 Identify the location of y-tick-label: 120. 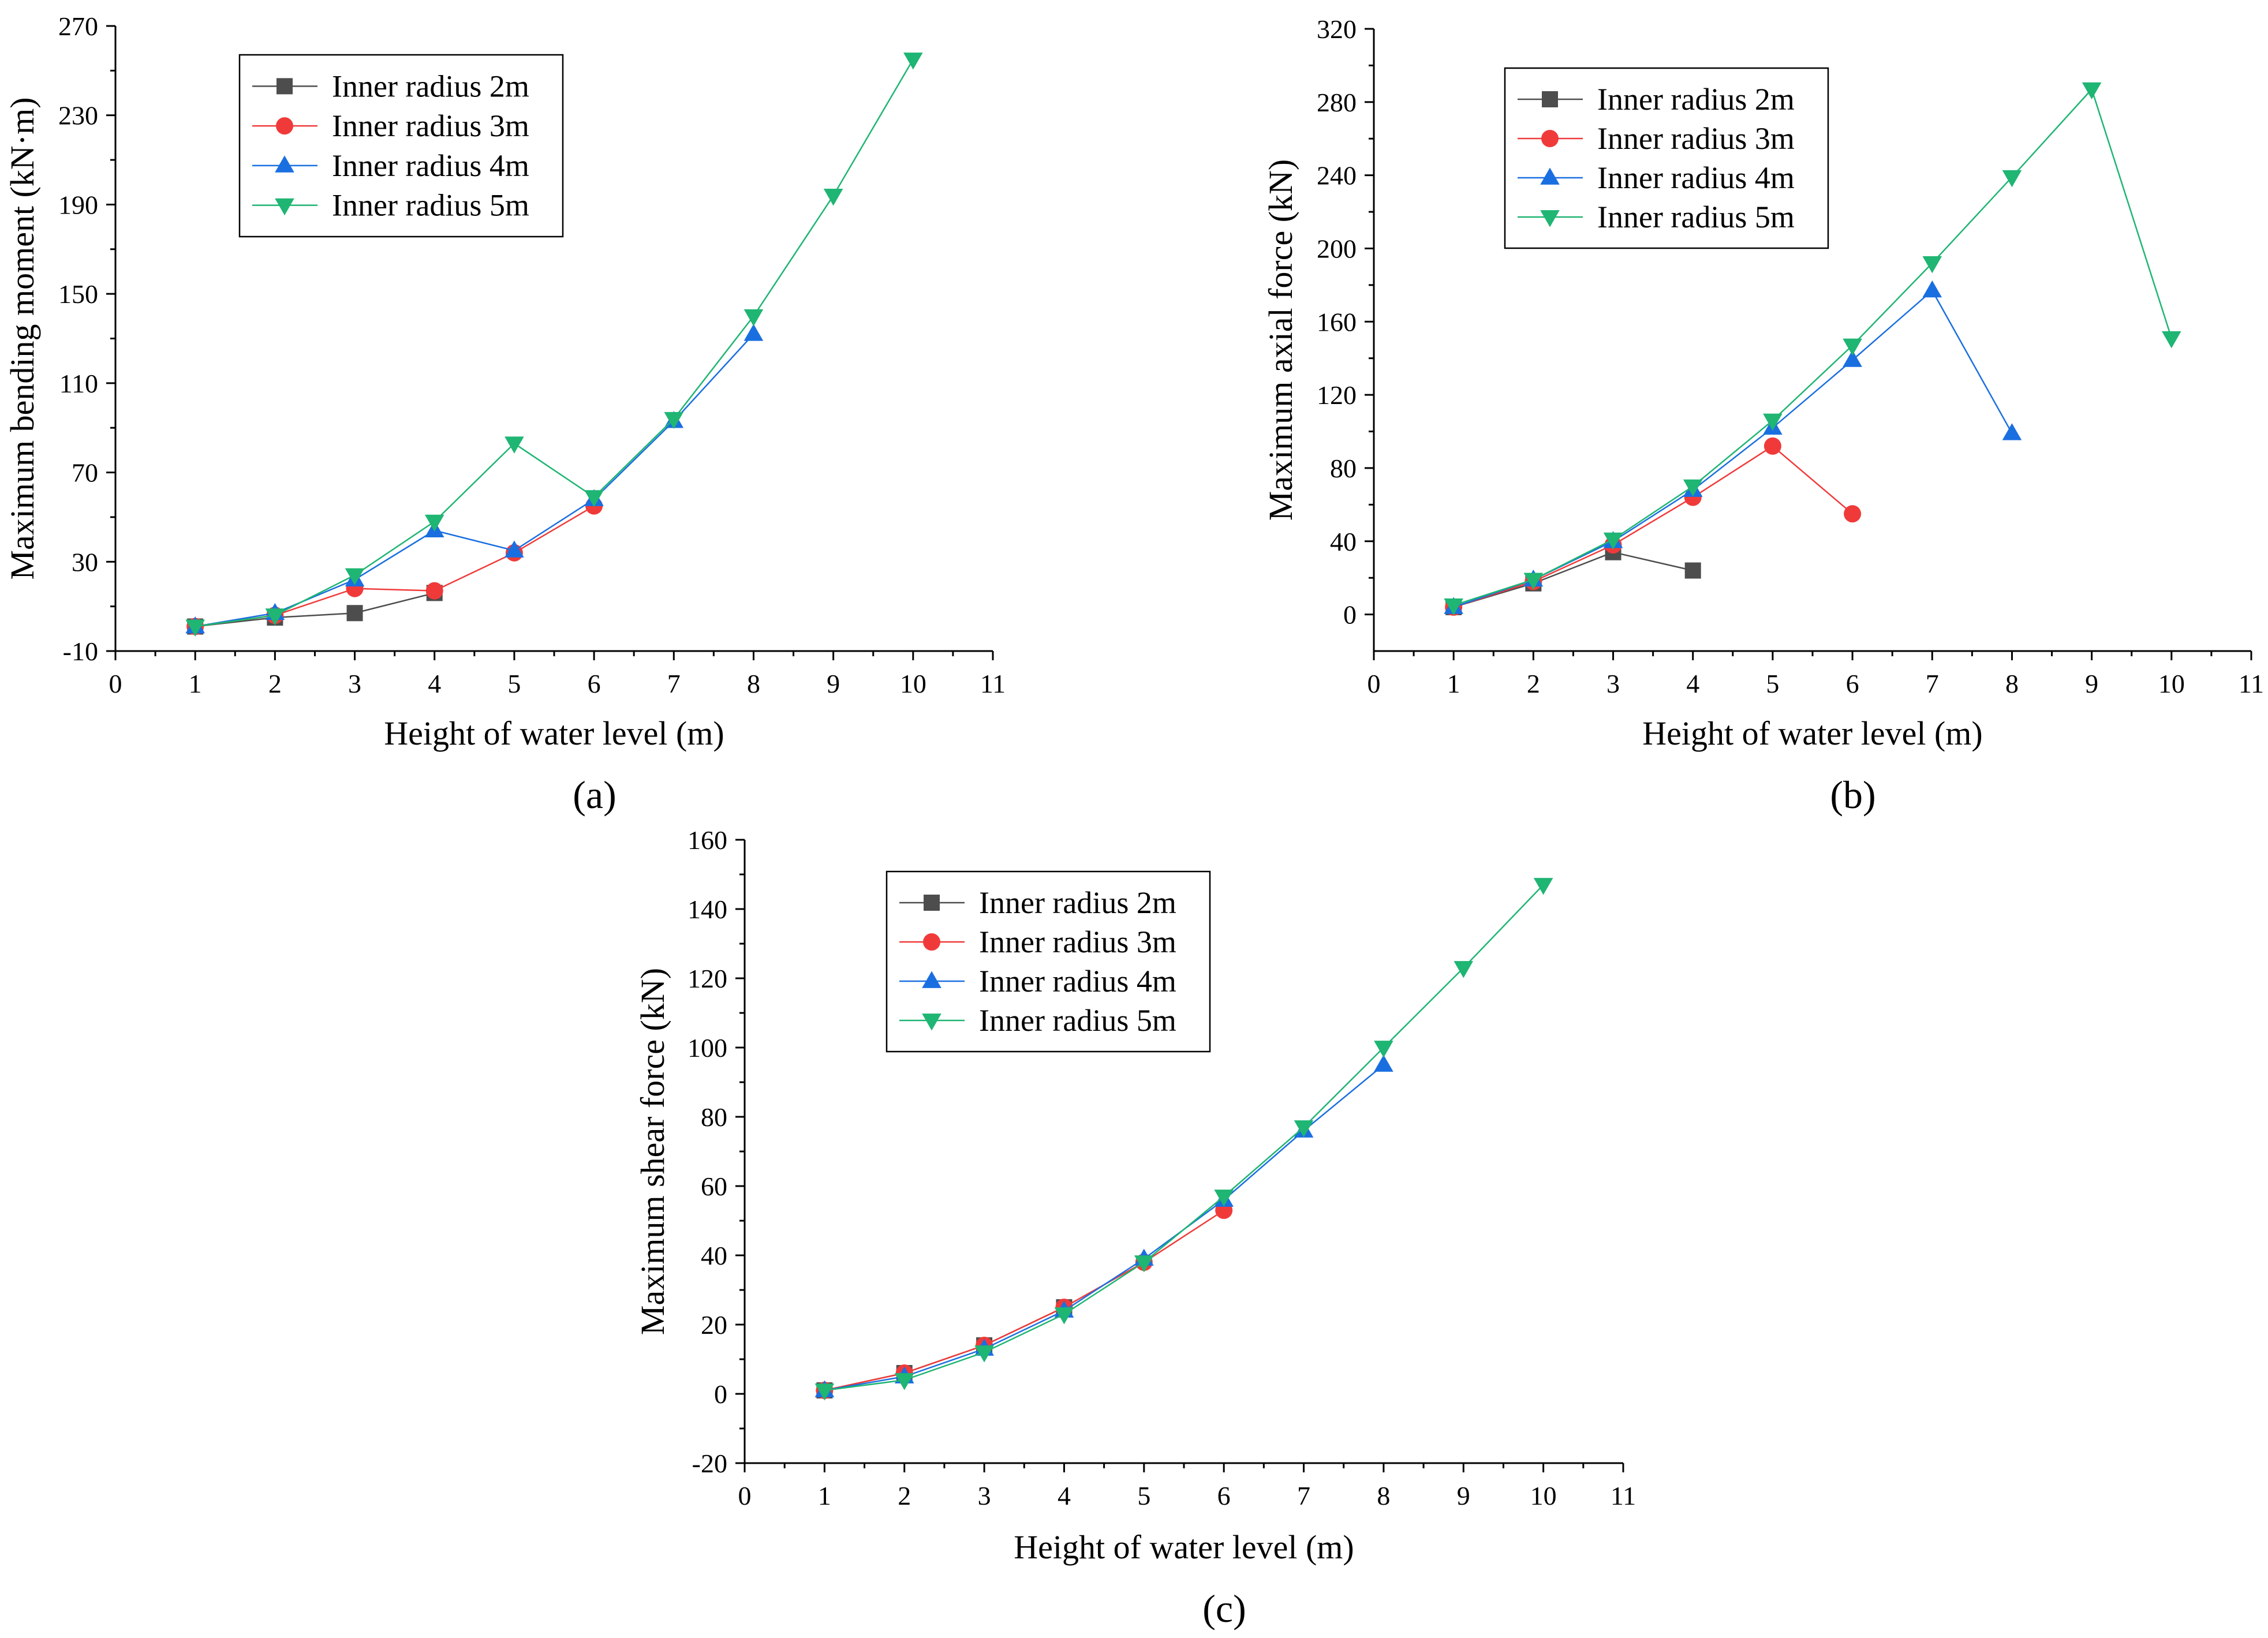
(707, 978).